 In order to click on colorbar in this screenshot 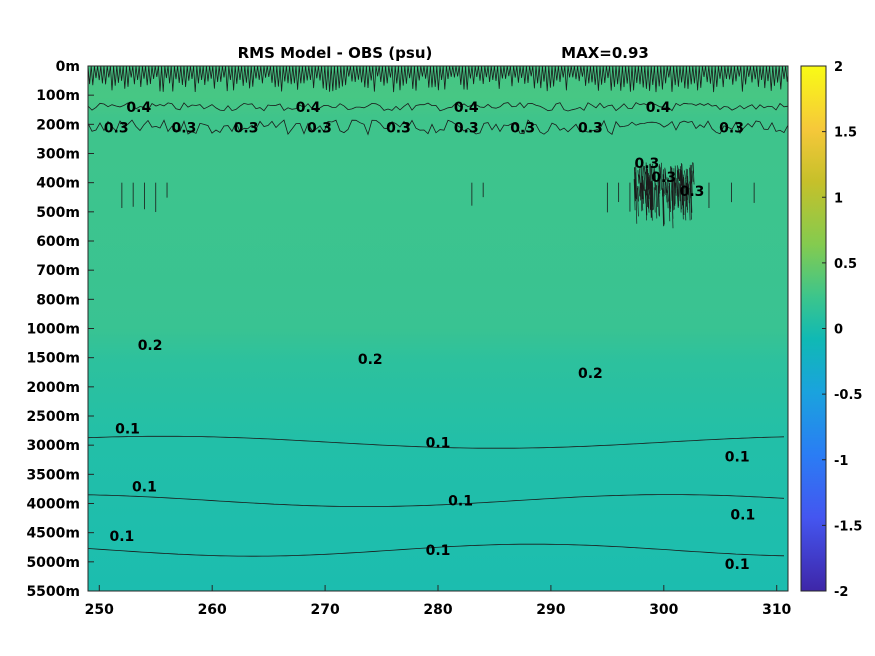, I will do `click(813, 328)`.